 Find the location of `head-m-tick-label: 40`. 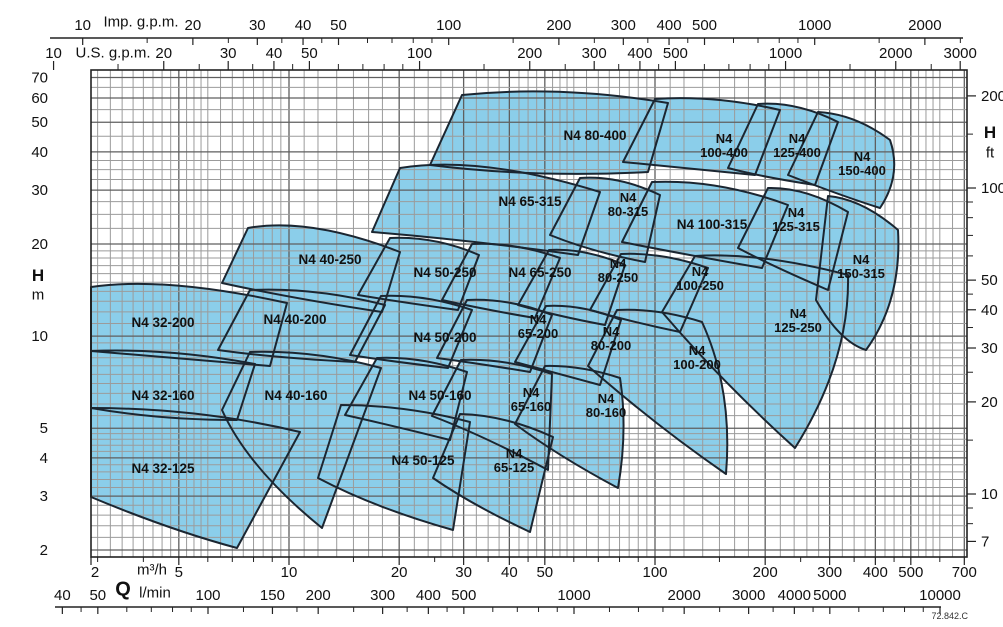

head-m-tick-label: 40 is located at coordinates (39, 152).